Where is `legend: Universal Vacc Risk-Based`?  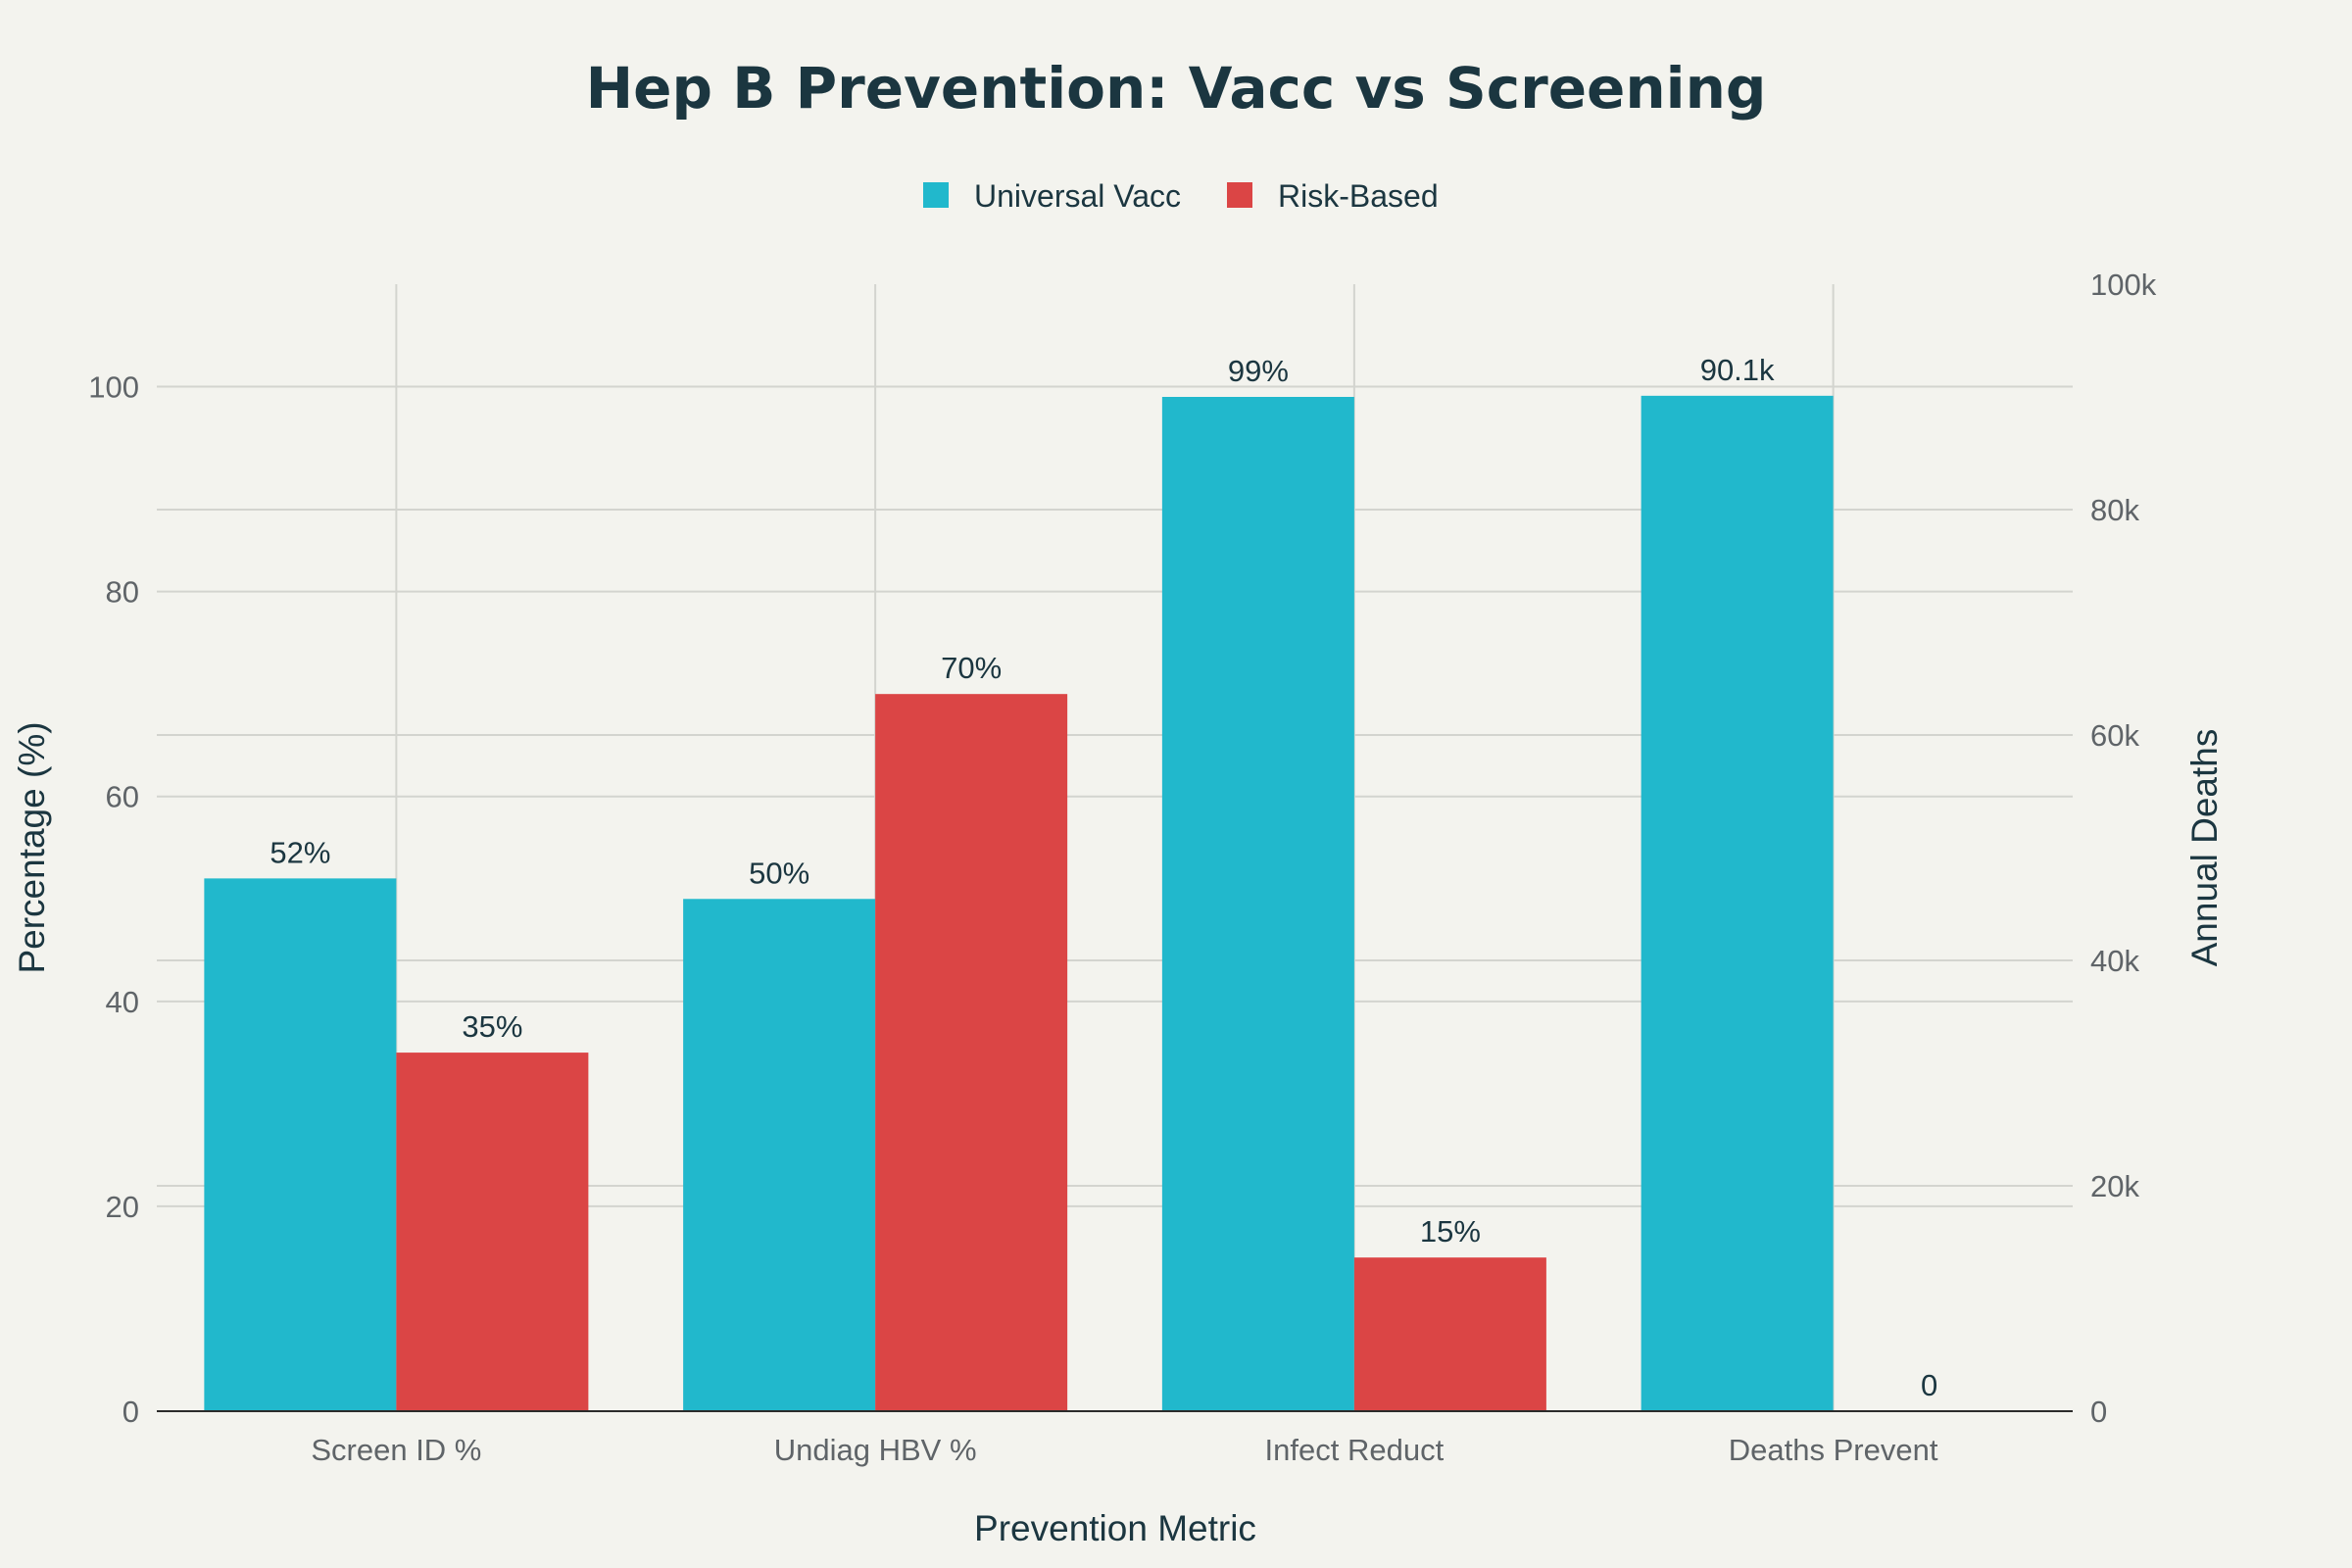 legend: Universal Vacc Risk-Based is located at coordinates (1181, 196).